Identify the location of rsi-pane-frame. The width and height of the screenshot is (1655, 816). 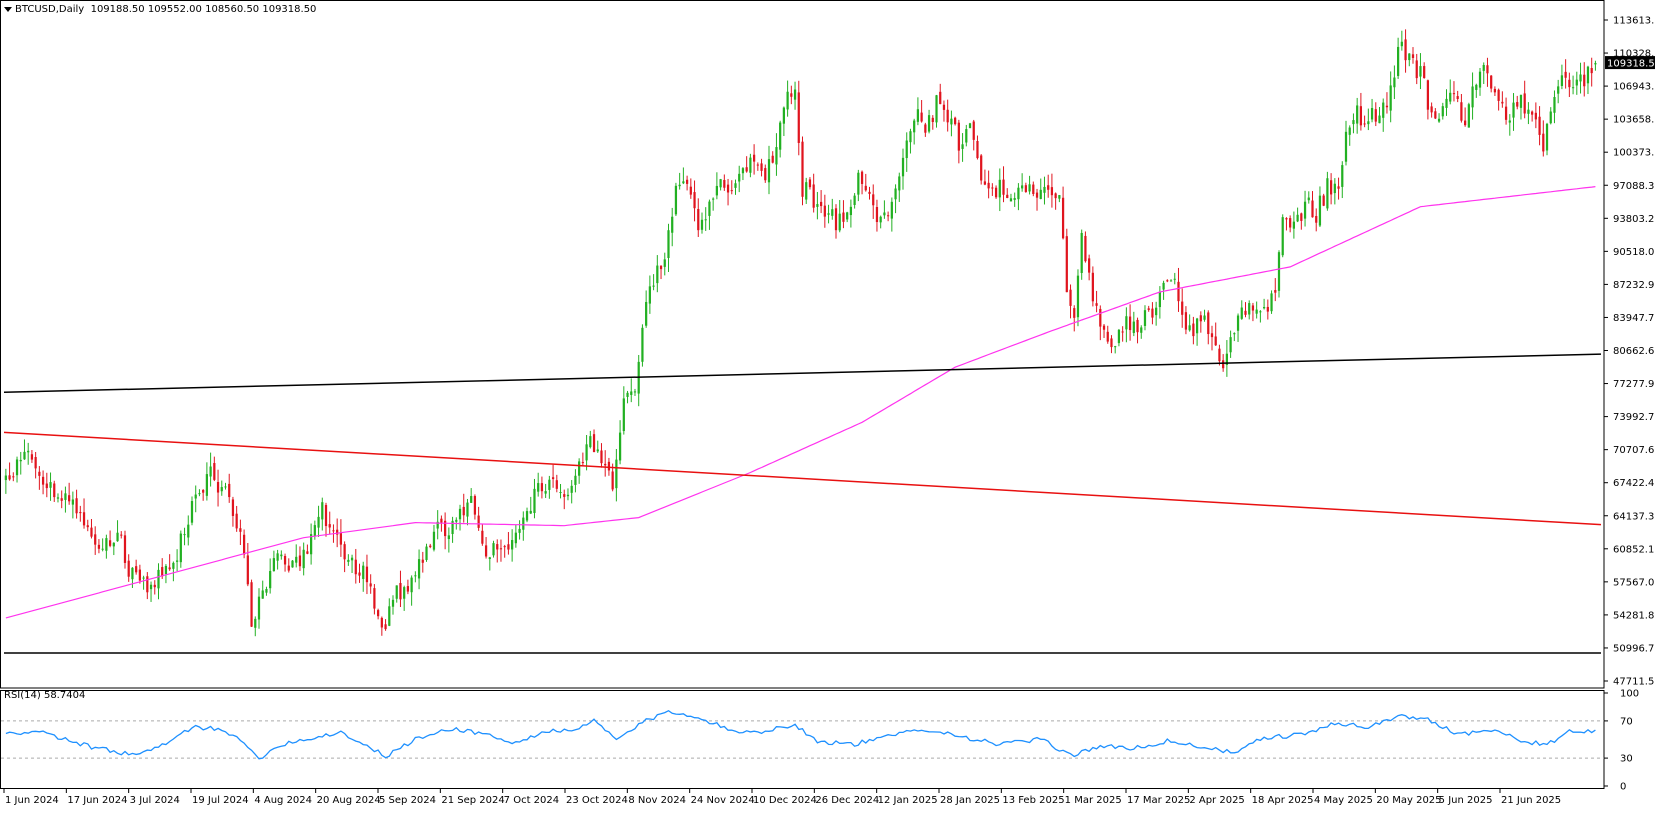
(802, 739).